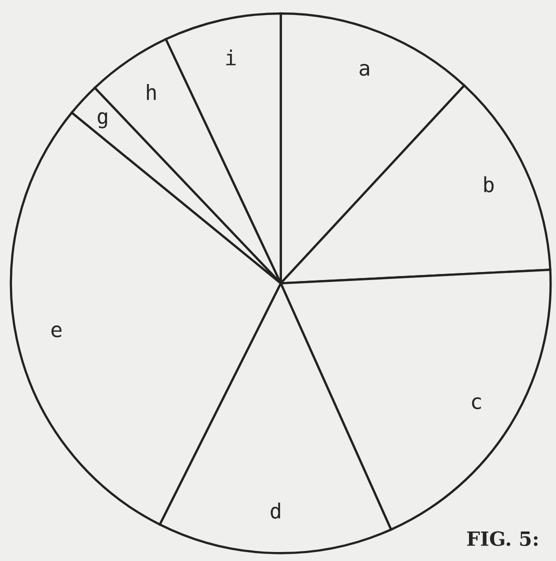 This screenshot has width=556, height=561. I want to click on slice-label: d, so click(275, 510).